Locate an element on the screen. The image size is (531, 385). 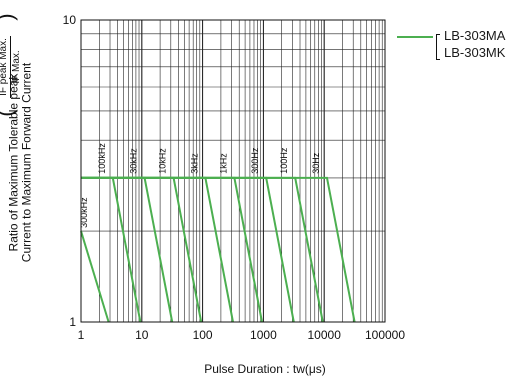
x-axis-label: Pulse Duration : tw(μs) is located at coordinates (265, 369).